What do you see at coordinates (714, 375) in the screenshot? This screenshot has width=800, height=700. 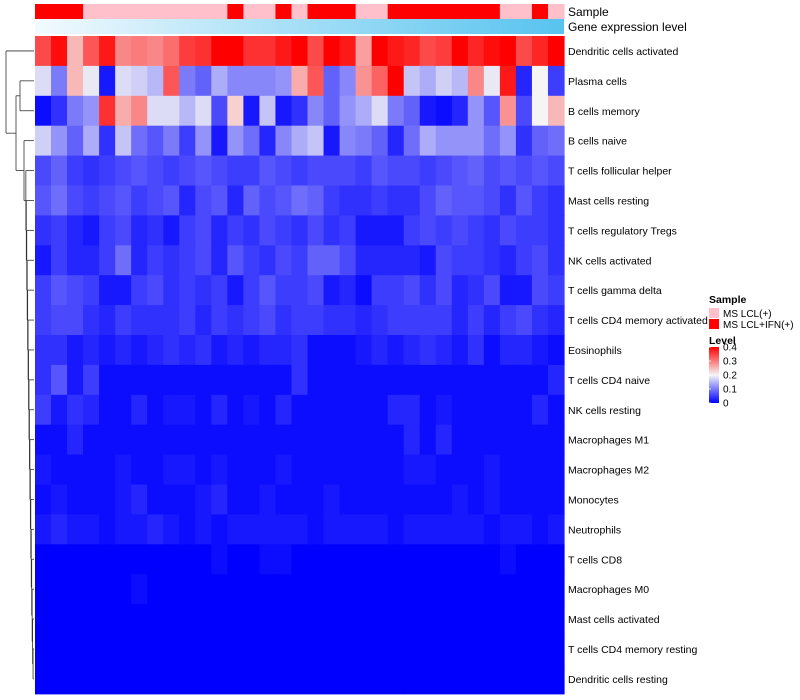 I see `level-legend-colorbar` at bounding box center [714, 375].